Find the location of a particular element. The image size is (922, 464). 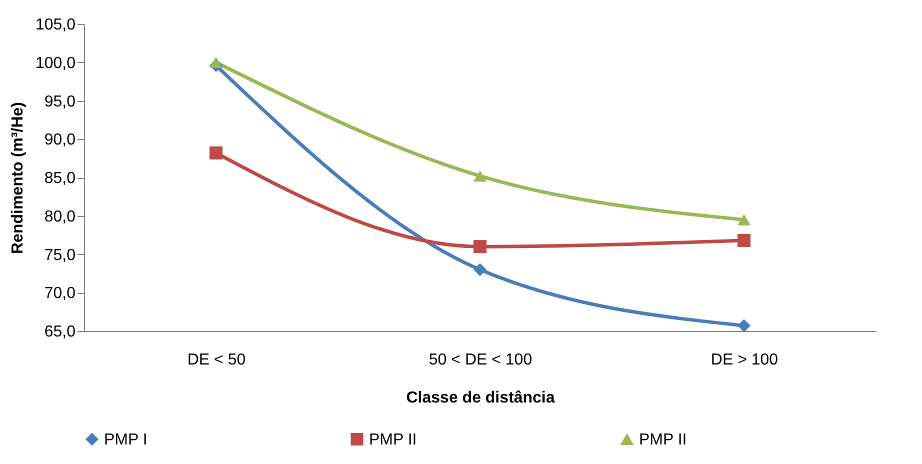

x-axis-title: Classe de distância is located at coordinates (480, 398).